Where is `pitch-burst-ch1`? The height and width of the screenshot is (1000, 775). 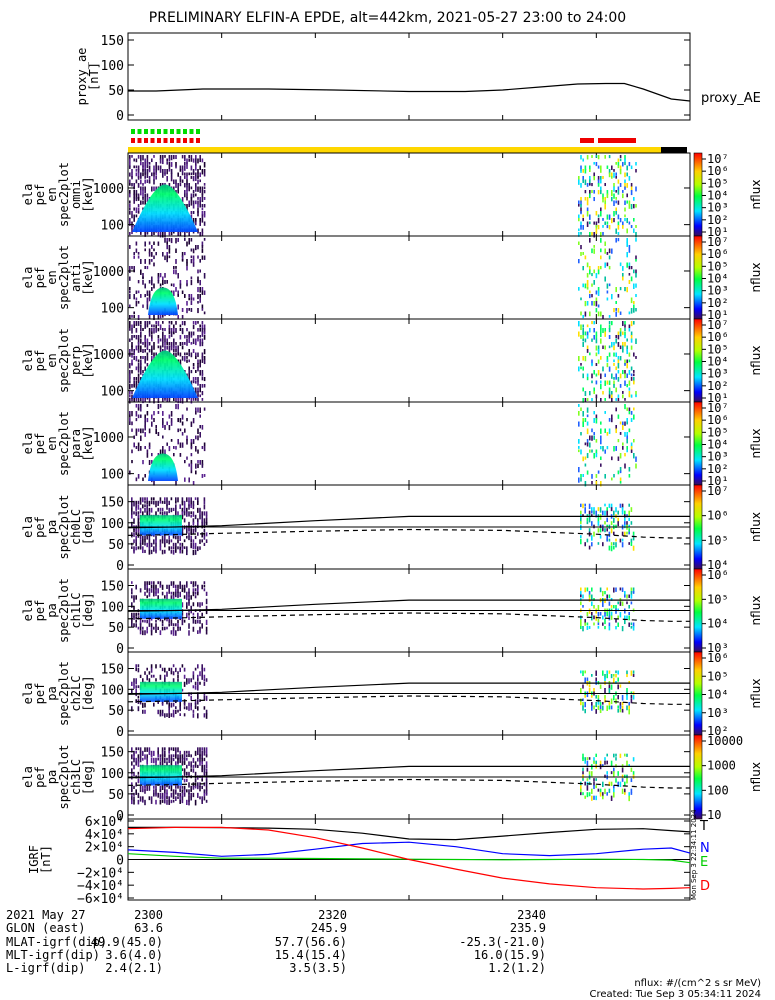
pitch-burst-ch1 is located at coordinates (607, 609).